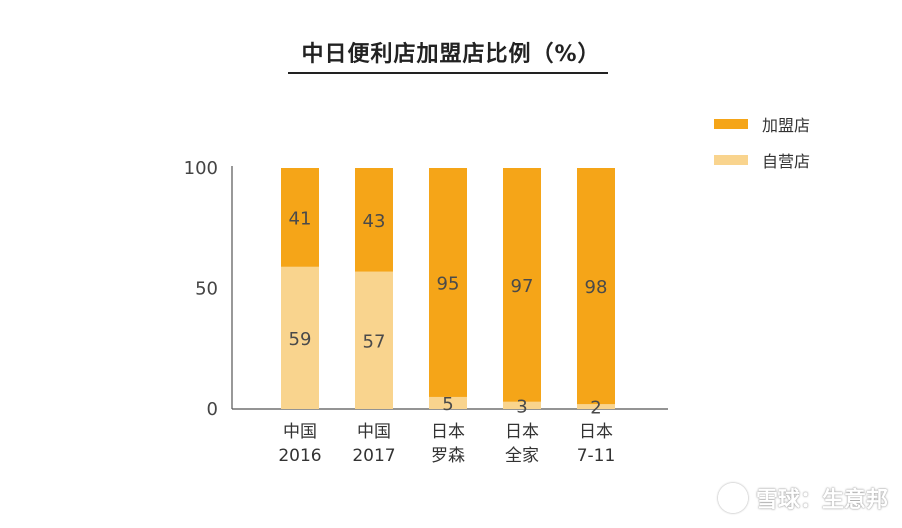  What do you see at coordinates (731, 124) in the screenshot?
I see `legend-swatch-franchise` at bounding box center [731, 124].